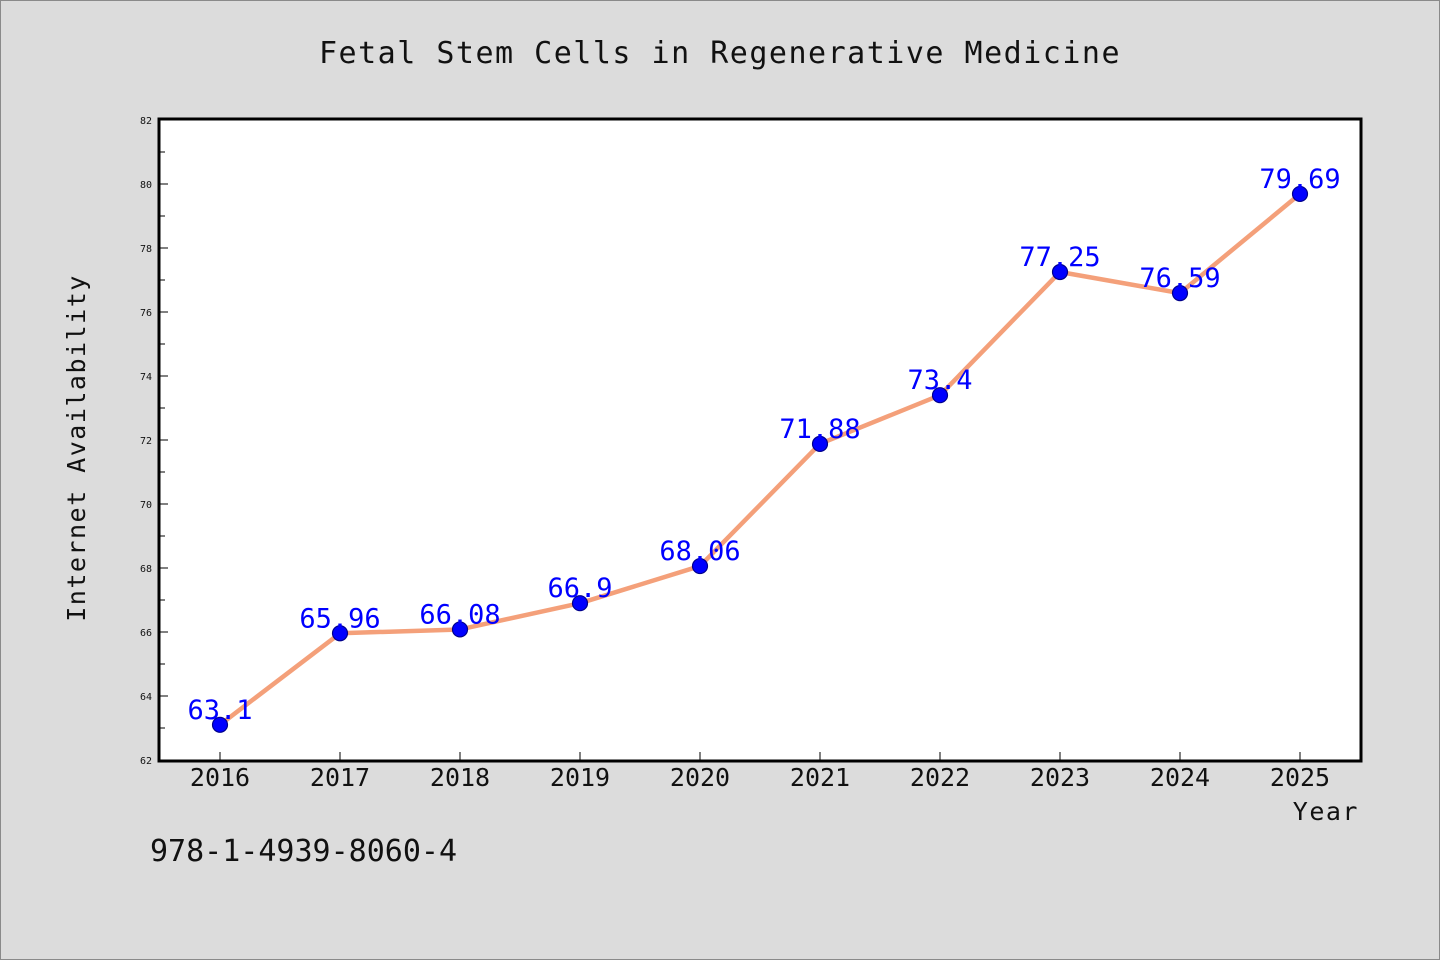 This screenshot has height=960, width=1440. Describe the element at coordinates (219, 710) in the screenshot. I see `data-label: 63.1` at that location.